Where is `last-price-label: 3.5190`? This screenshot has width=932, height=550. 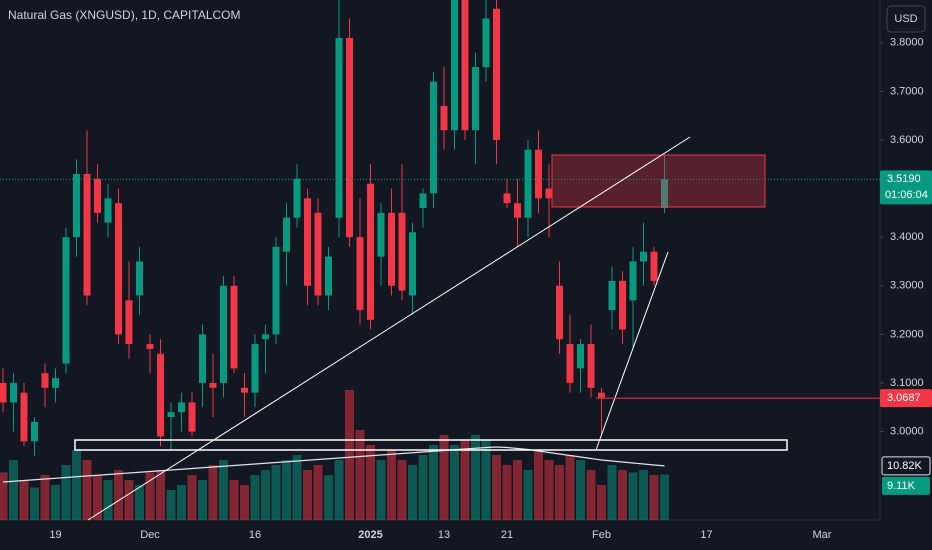
last-price-label: 3.5190 is located at coordinates (904, 179).